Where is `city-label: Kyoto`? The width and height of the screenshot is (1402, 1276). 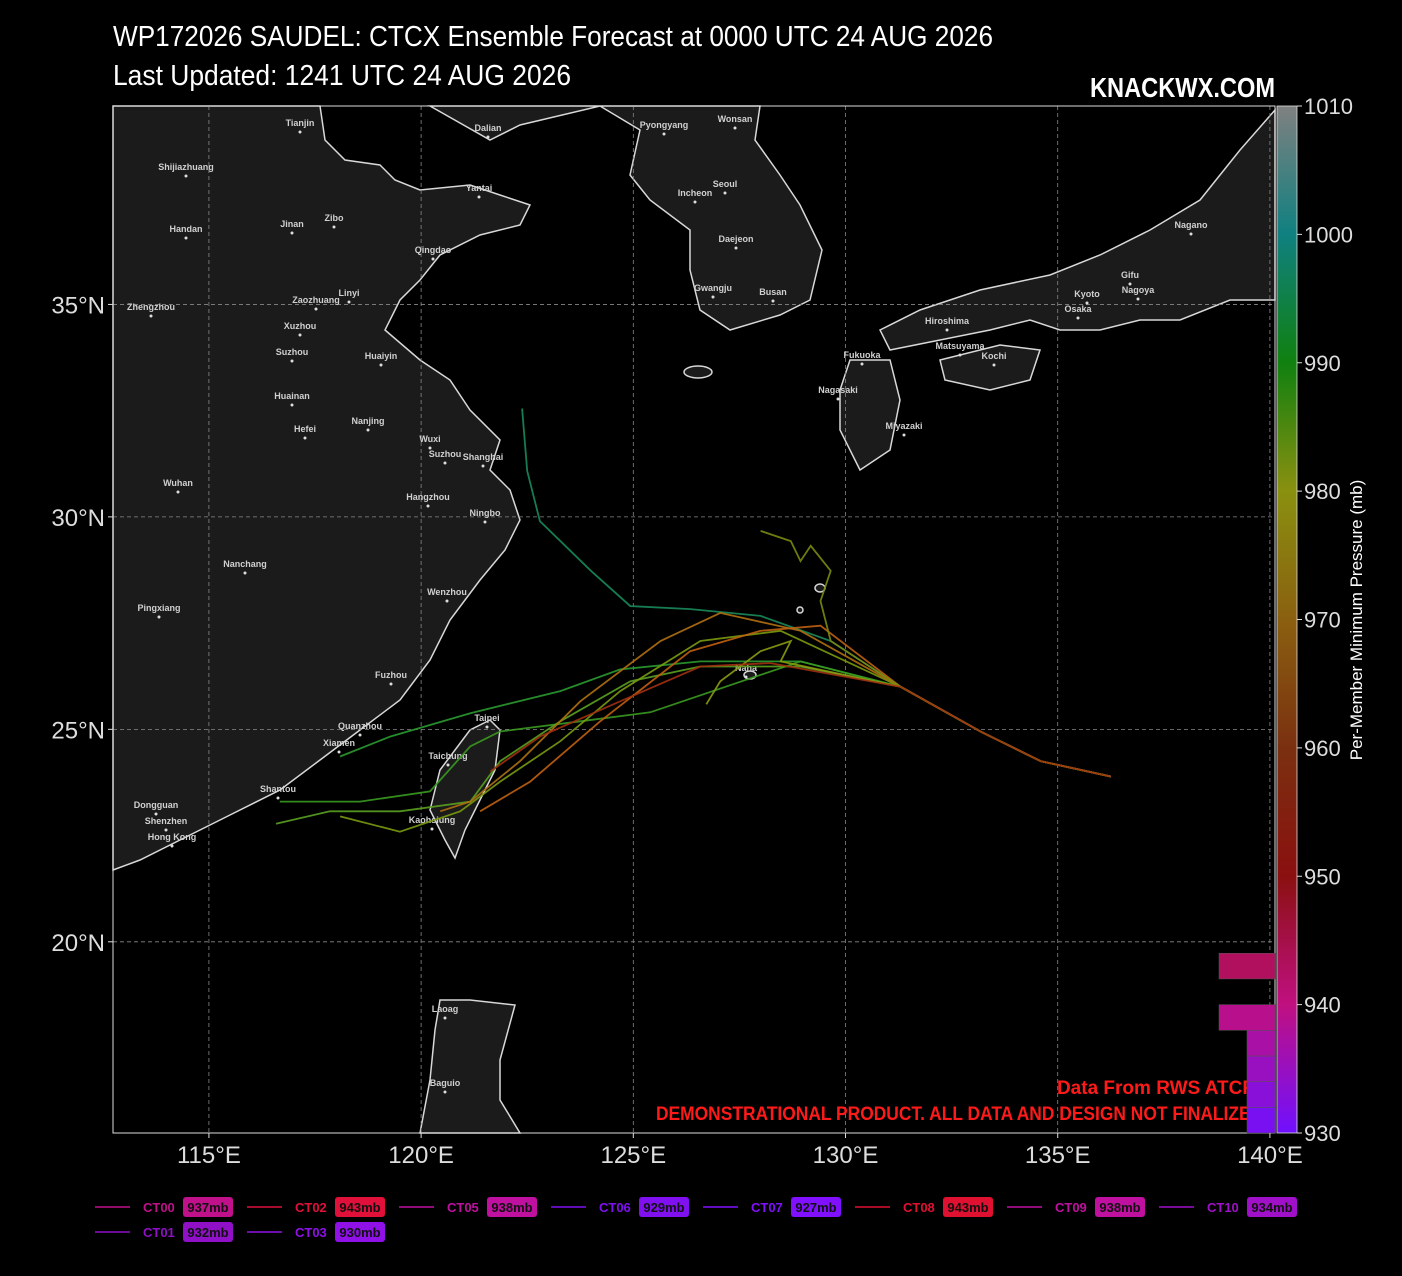
city-label: Kyoto is located at coordinates (1087, 294).